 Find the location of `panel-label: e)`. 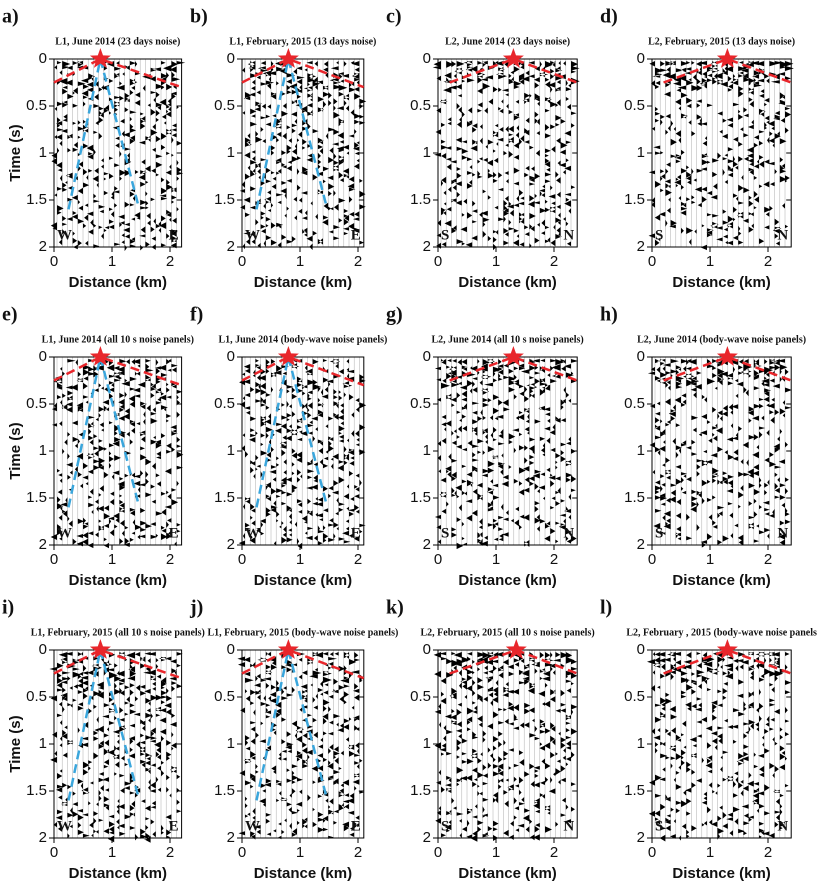

panel-label: e) is located at coordinates (10, 315).